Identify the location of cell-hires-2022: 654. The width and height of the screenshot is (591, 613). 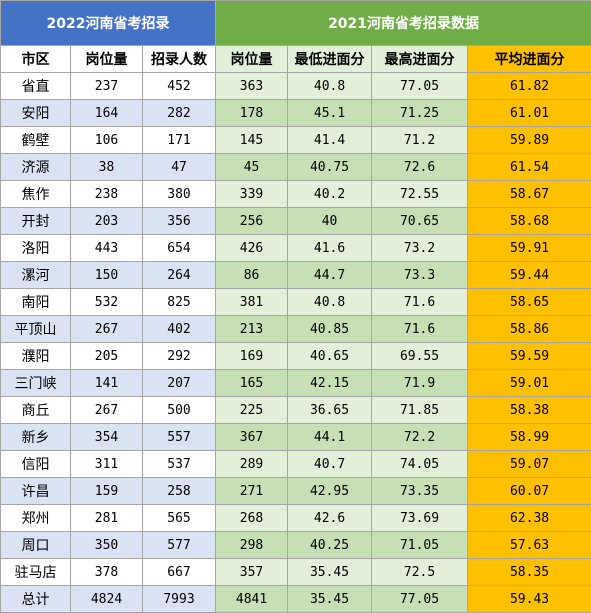
(179, 248).